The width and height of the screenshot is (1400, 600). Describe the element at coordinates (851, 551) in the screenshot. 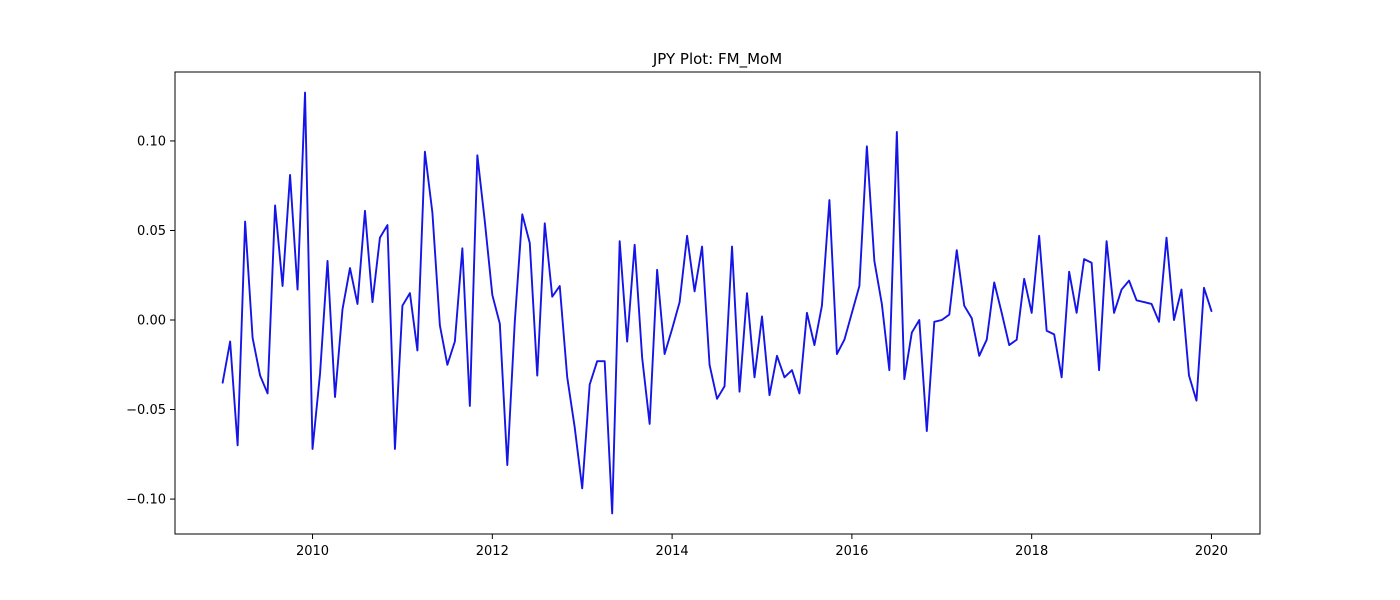

I see `x-tick-label: 2016` at that location.